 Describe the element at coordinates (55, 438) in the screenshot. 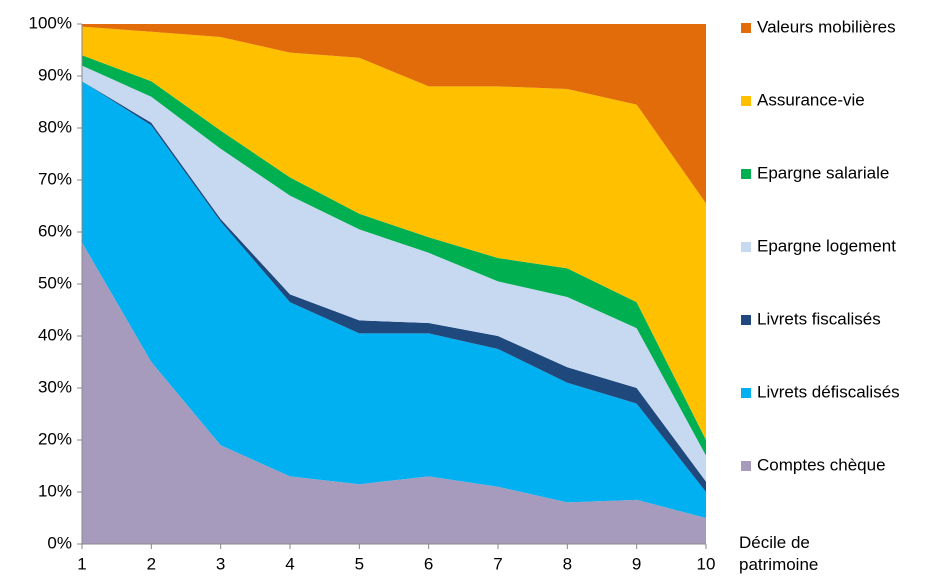

I see `y-tick-label: 20%` at that location.